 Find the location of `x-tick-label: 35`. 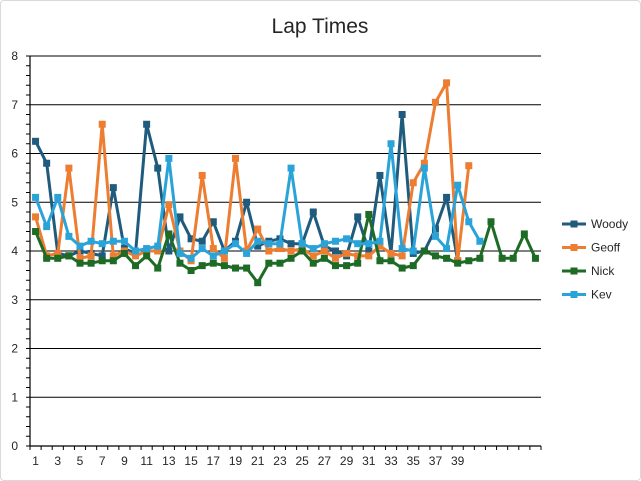

x-tick-label: 35 is located at coordinates (414, 461).